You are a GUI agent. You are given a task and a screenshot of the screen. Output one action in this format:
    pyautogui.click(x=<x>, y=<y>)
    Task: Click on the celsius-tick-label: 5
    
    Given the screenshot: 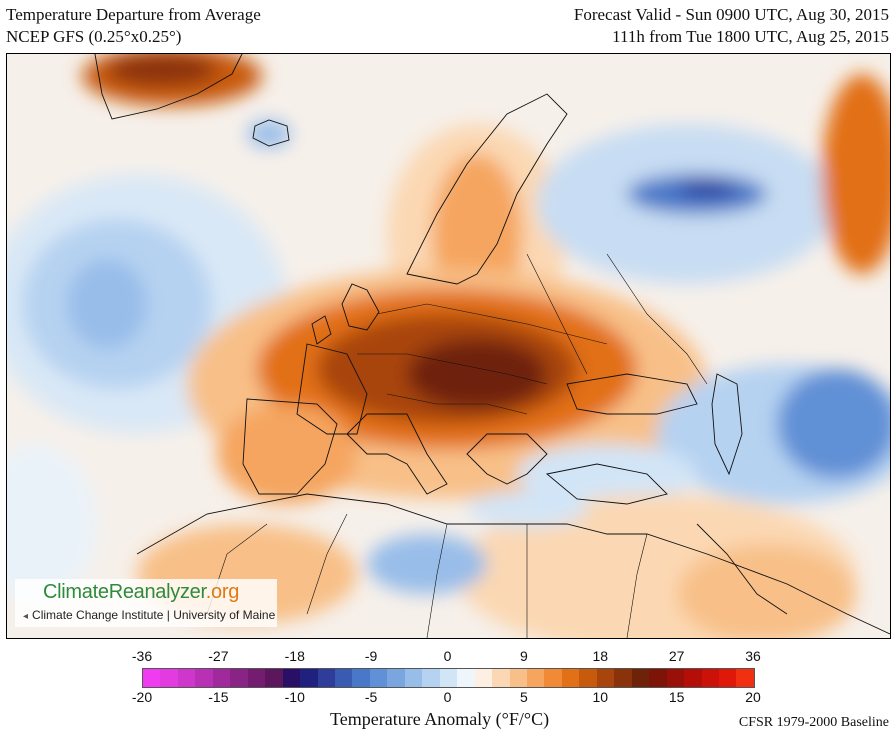 What is the action you would take?
    pyautogui.click(x=523, y=697)
    